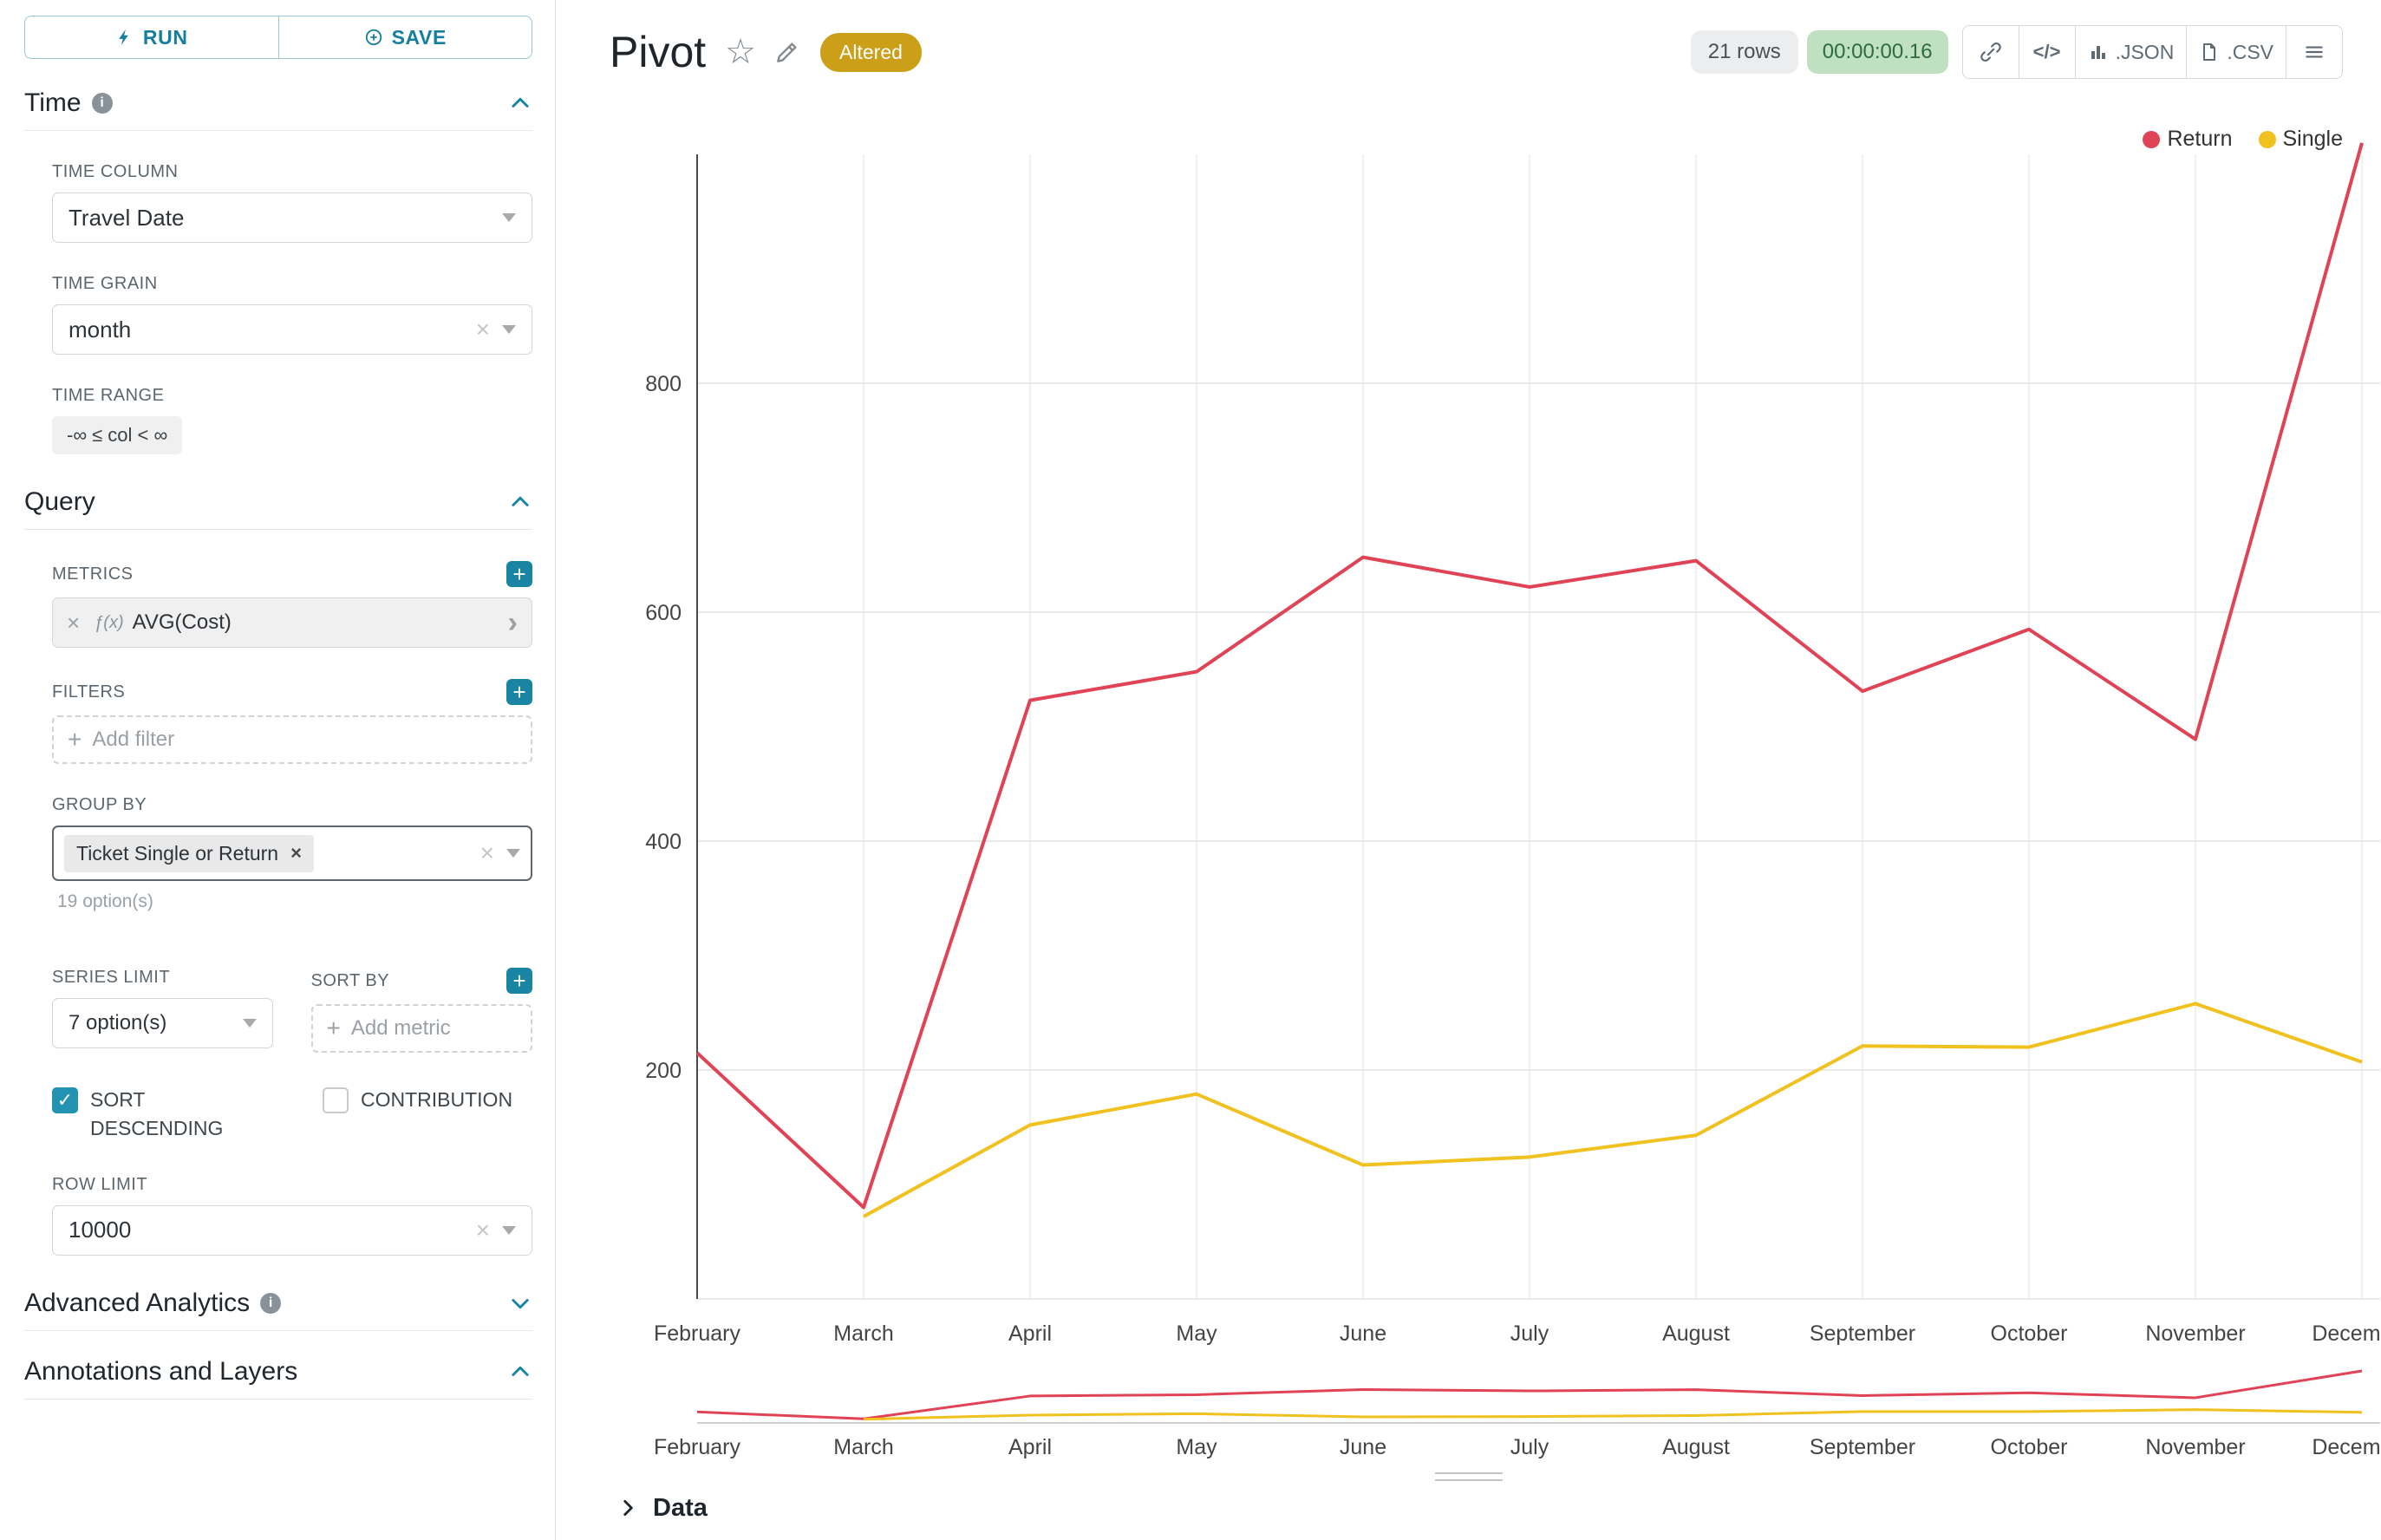 The image size is (2381, 1540). I want to click on legend-item-return: Return, so click(2188, 139).